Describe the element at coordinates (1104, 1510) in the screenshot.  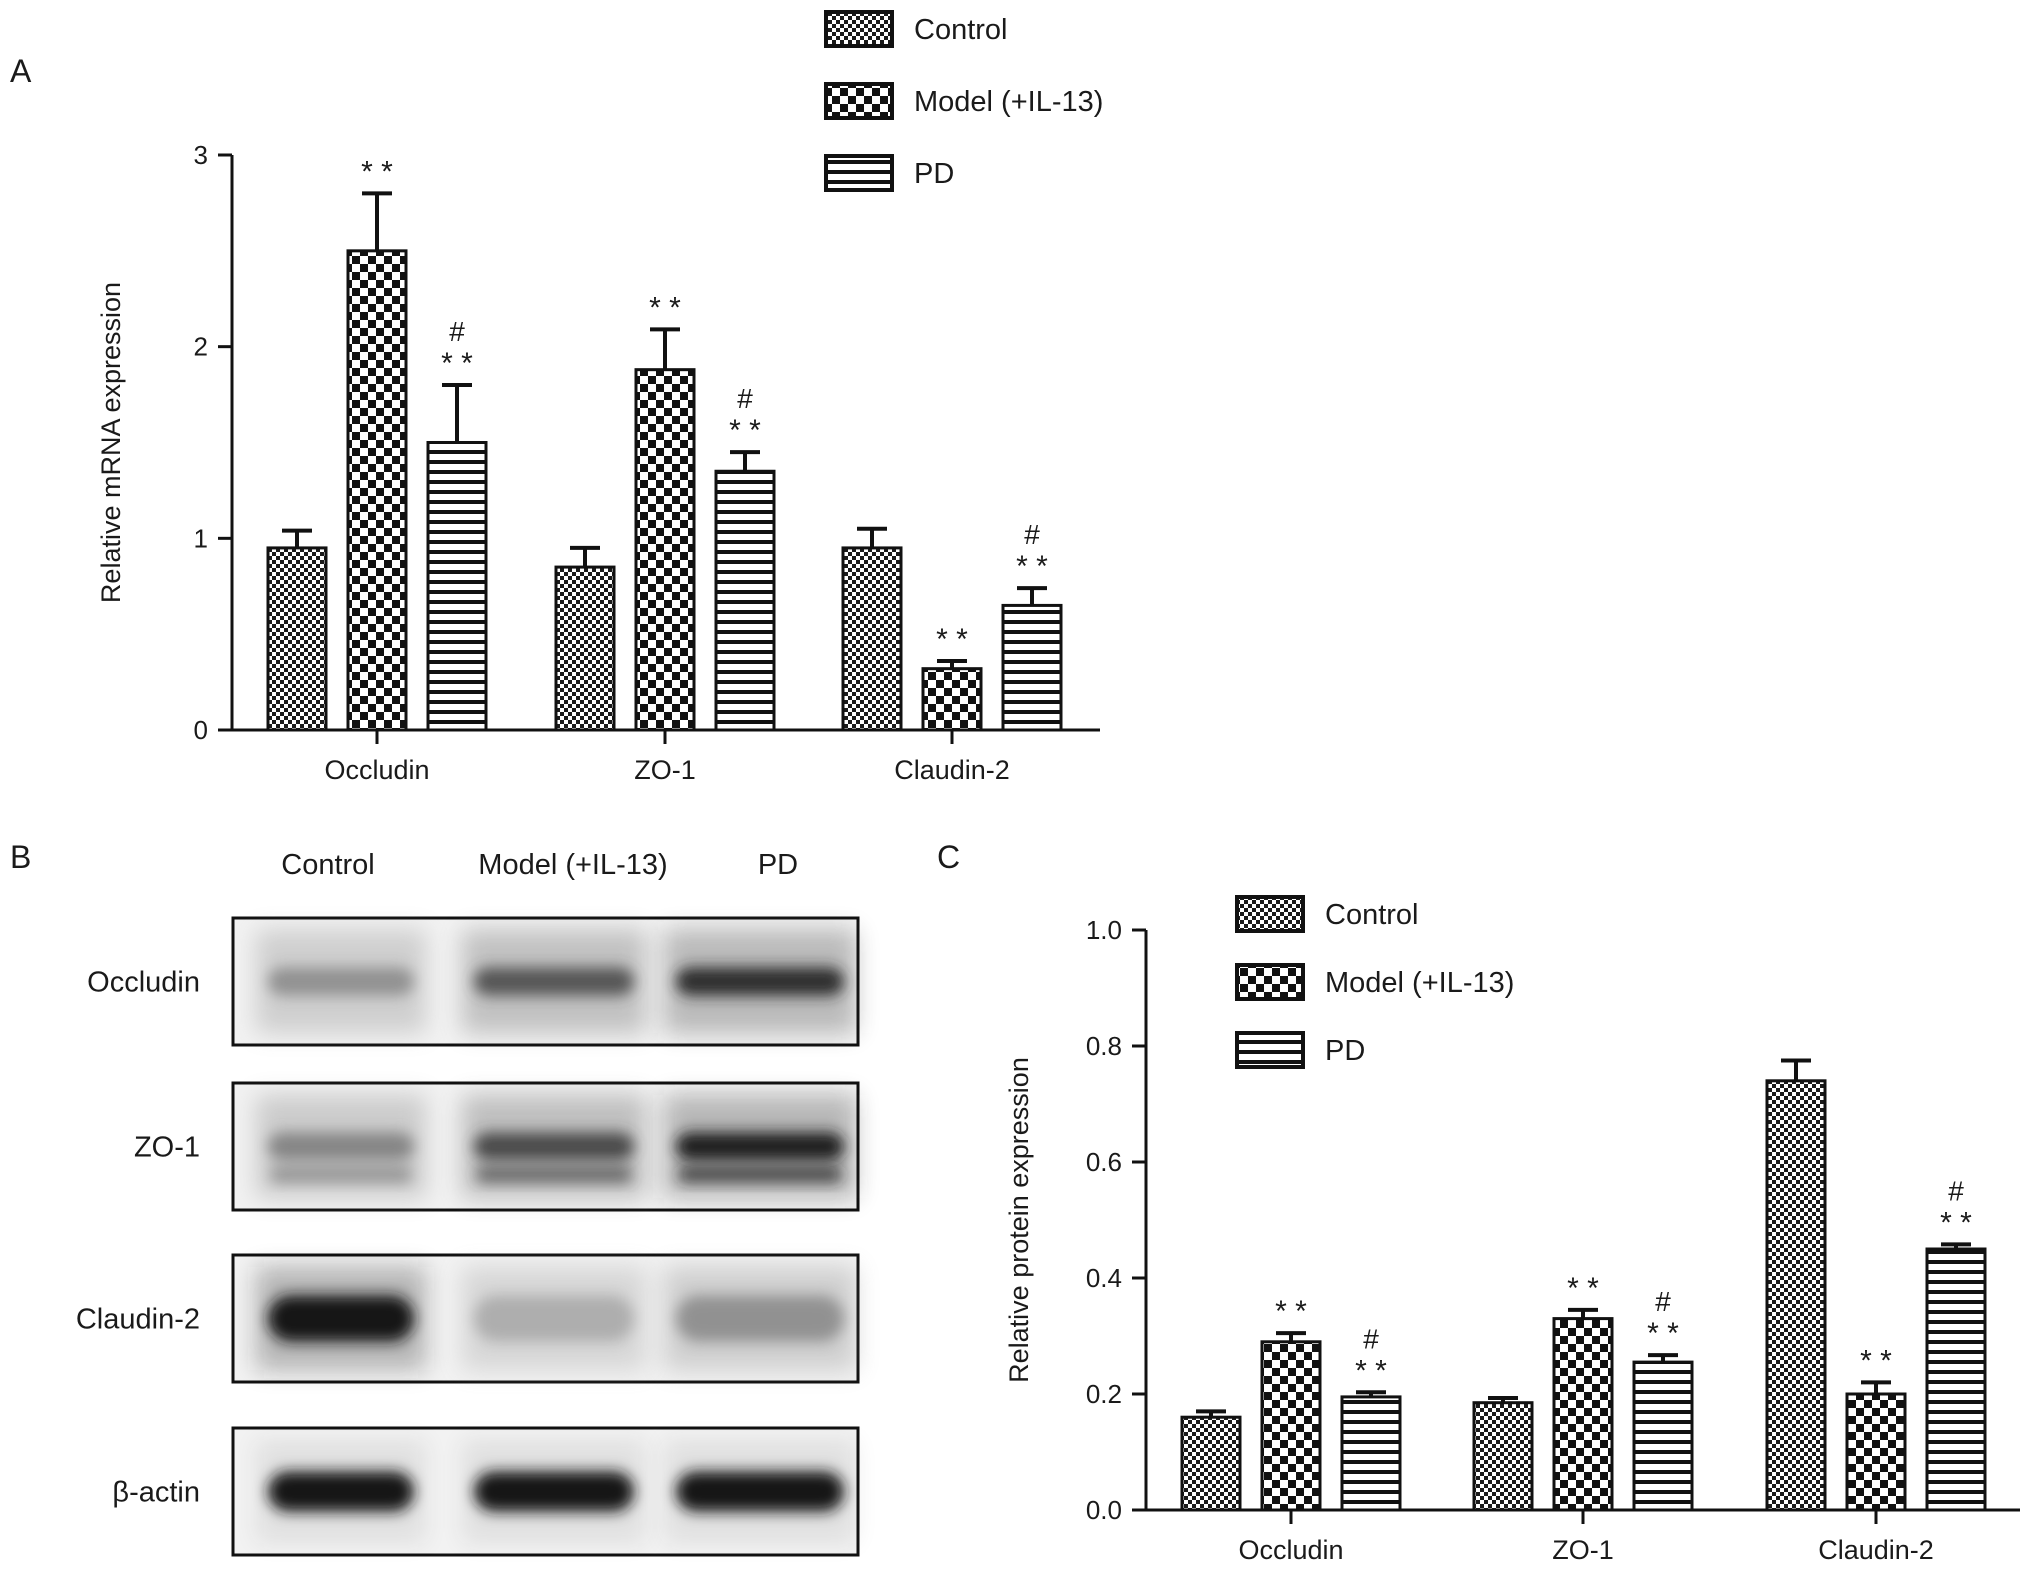
I see `y-tick-label: 0.0` at that location.